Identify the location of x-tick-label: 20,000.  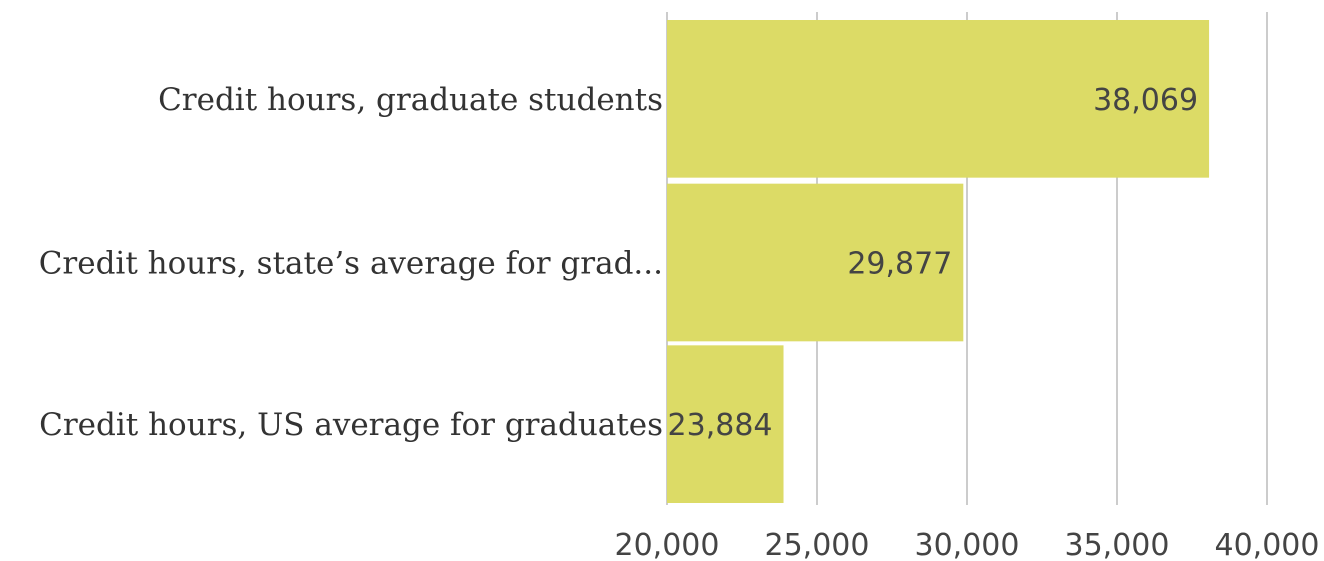
(667, 544).